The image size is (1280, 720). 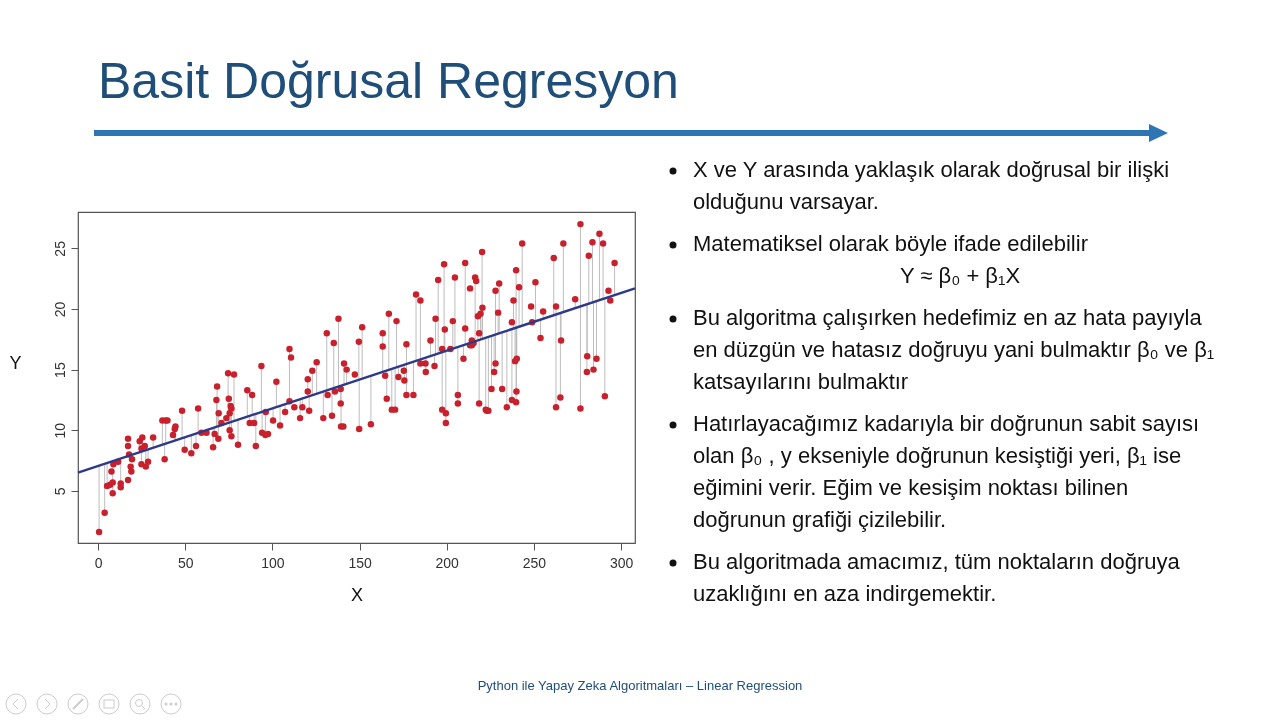 What do you see at coordinates (273, 562) in the screenshot?
I see `x-tick-label: 100` at bounding box center [273, 562].